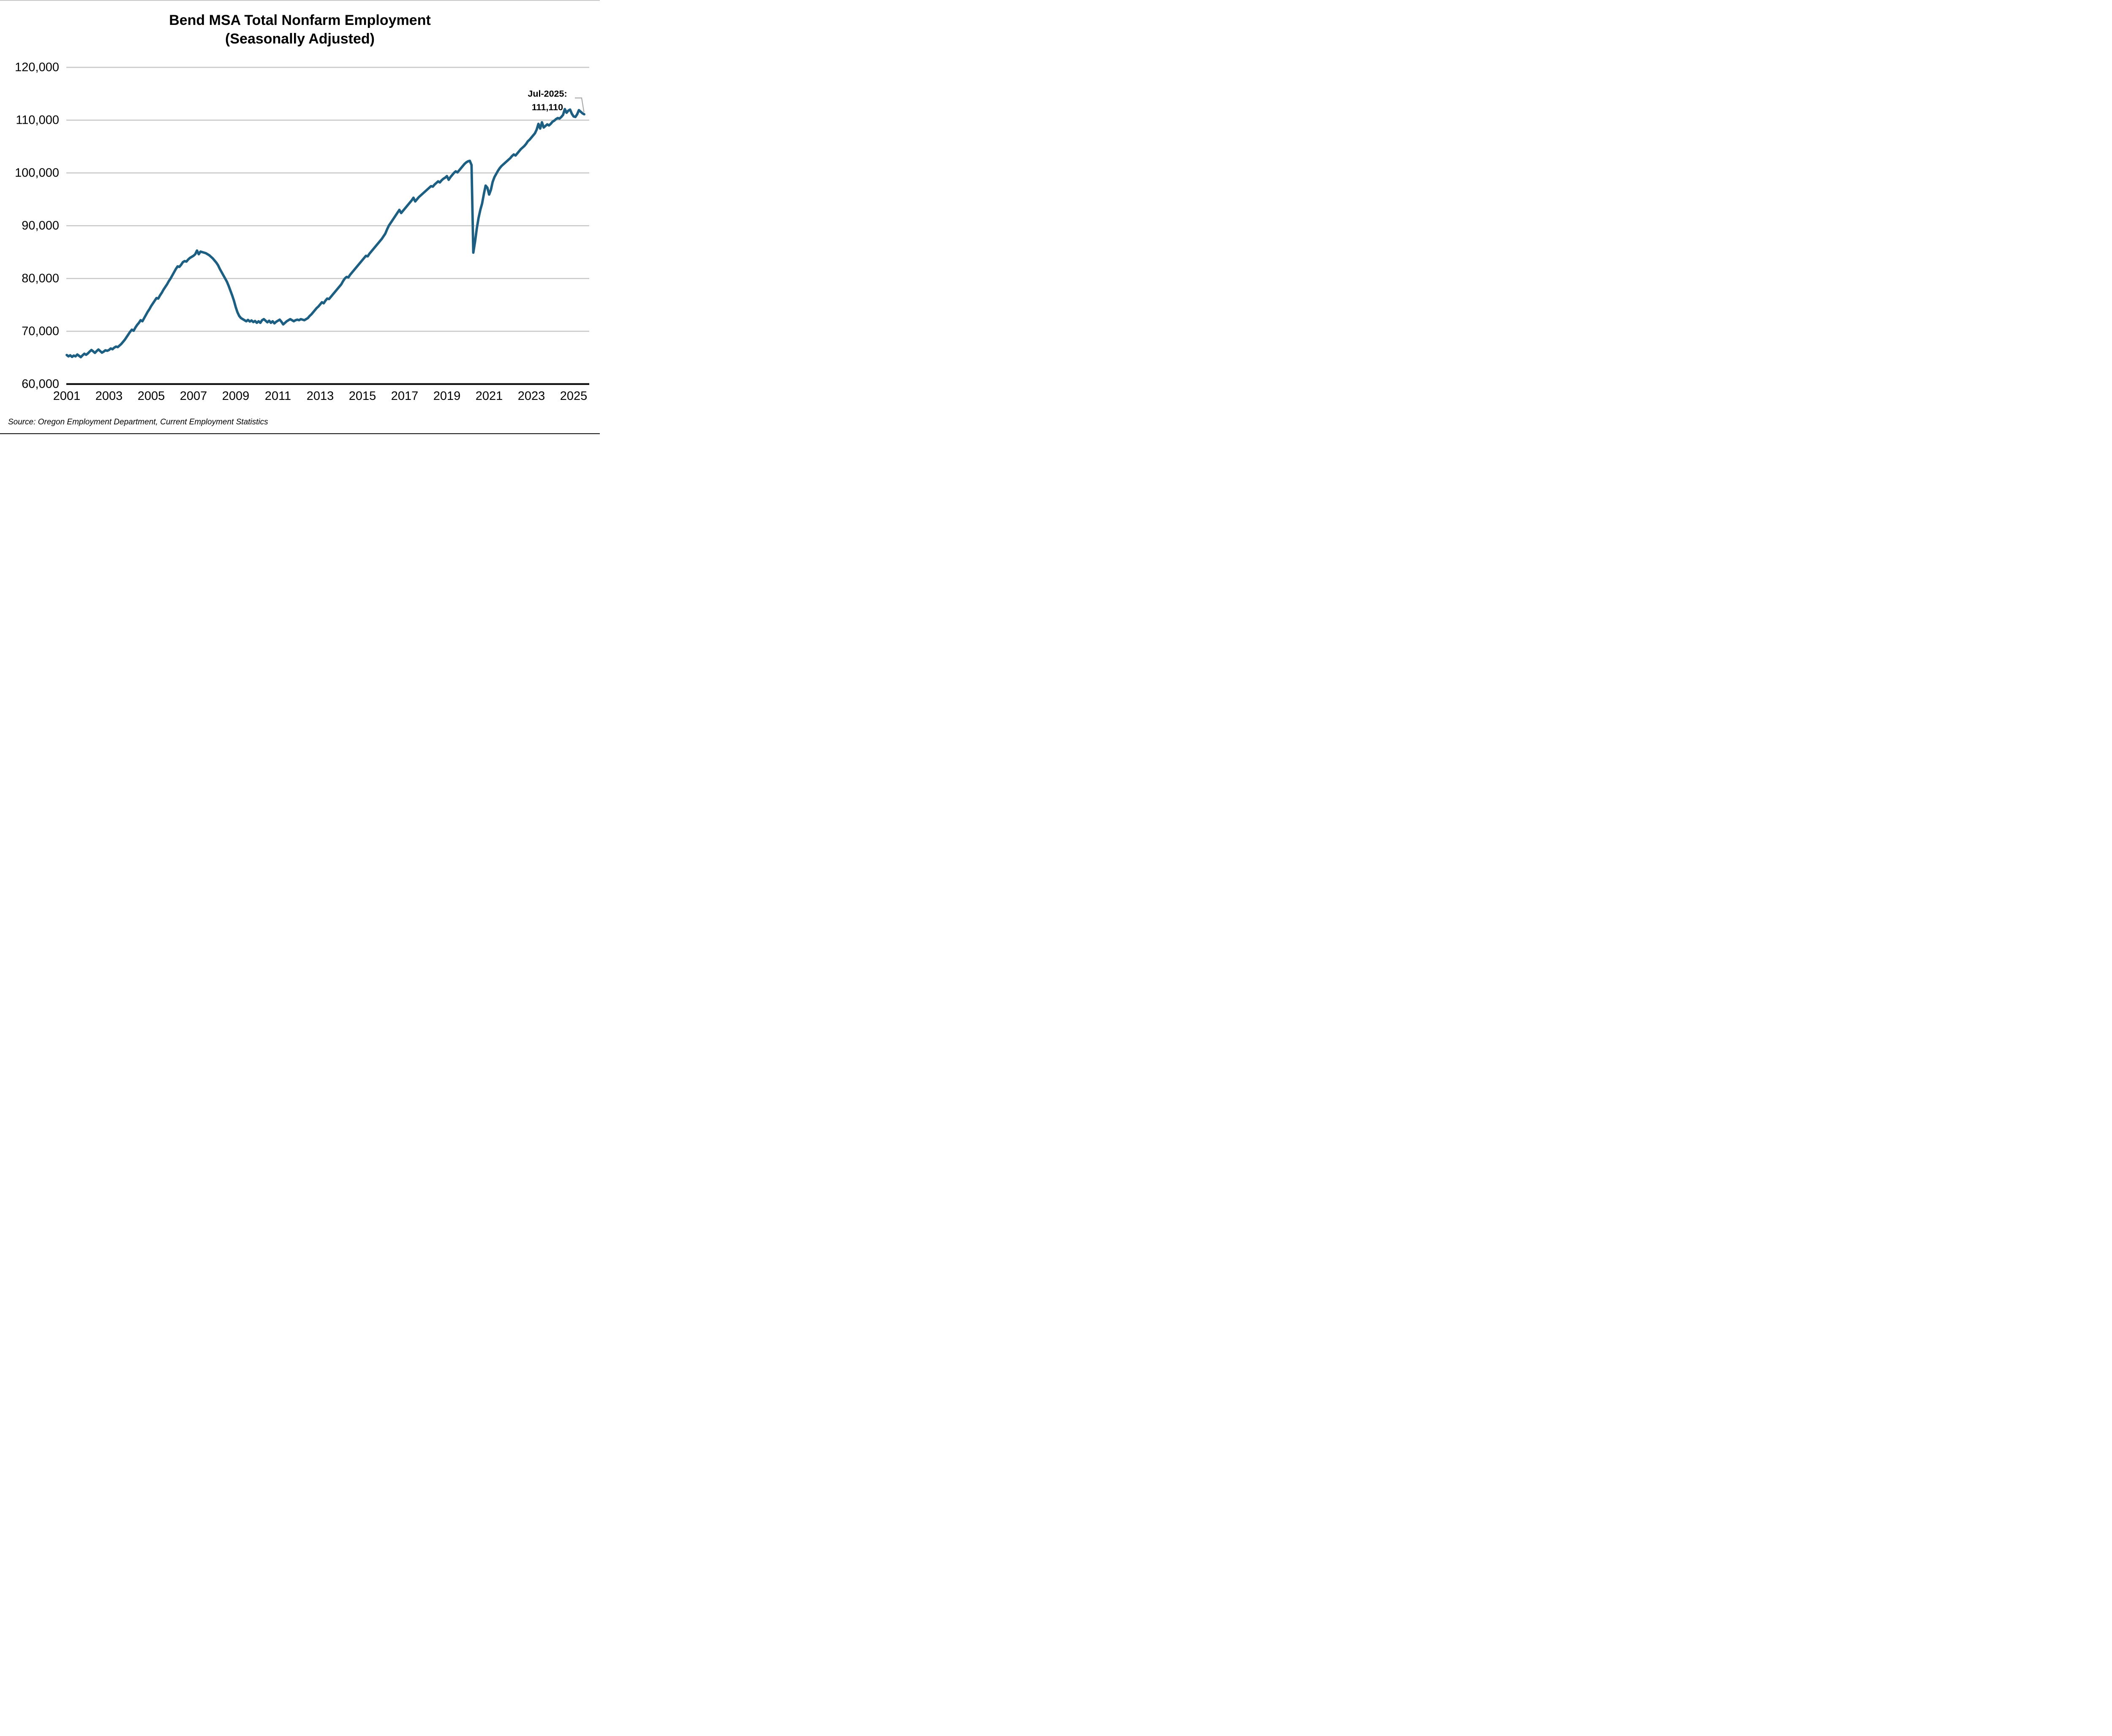  What do you see at coordinates (300, 39) in the screenshot?
I see `chart-subtitle: (Seasonally Adjusted)` at bounding box center [300, 39].